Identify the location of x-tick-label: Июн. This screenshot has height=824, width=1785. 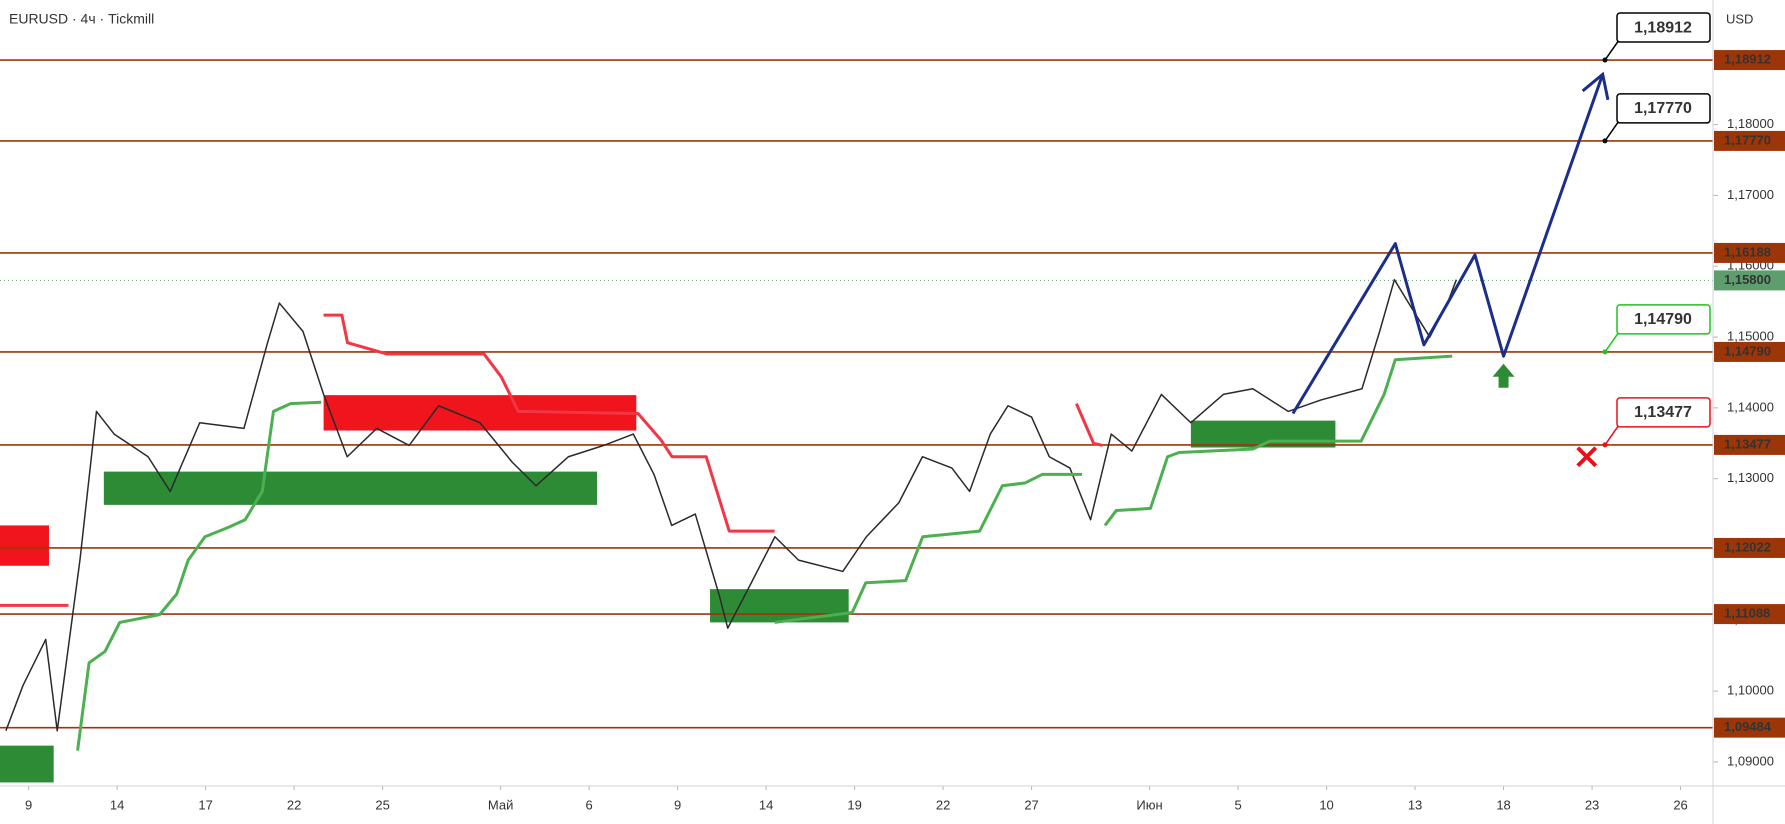
(1149, 804).